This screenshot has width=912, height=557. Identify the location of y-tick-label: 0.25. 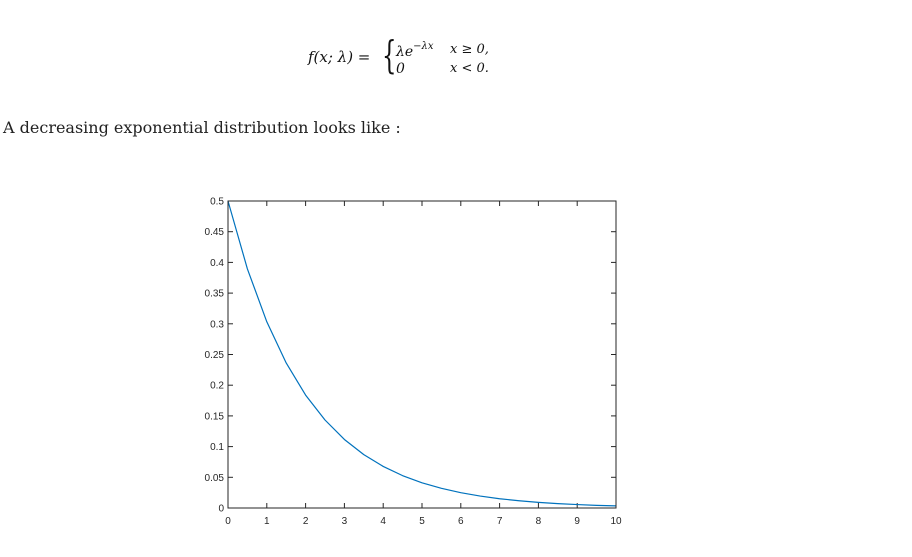
(215, 355).